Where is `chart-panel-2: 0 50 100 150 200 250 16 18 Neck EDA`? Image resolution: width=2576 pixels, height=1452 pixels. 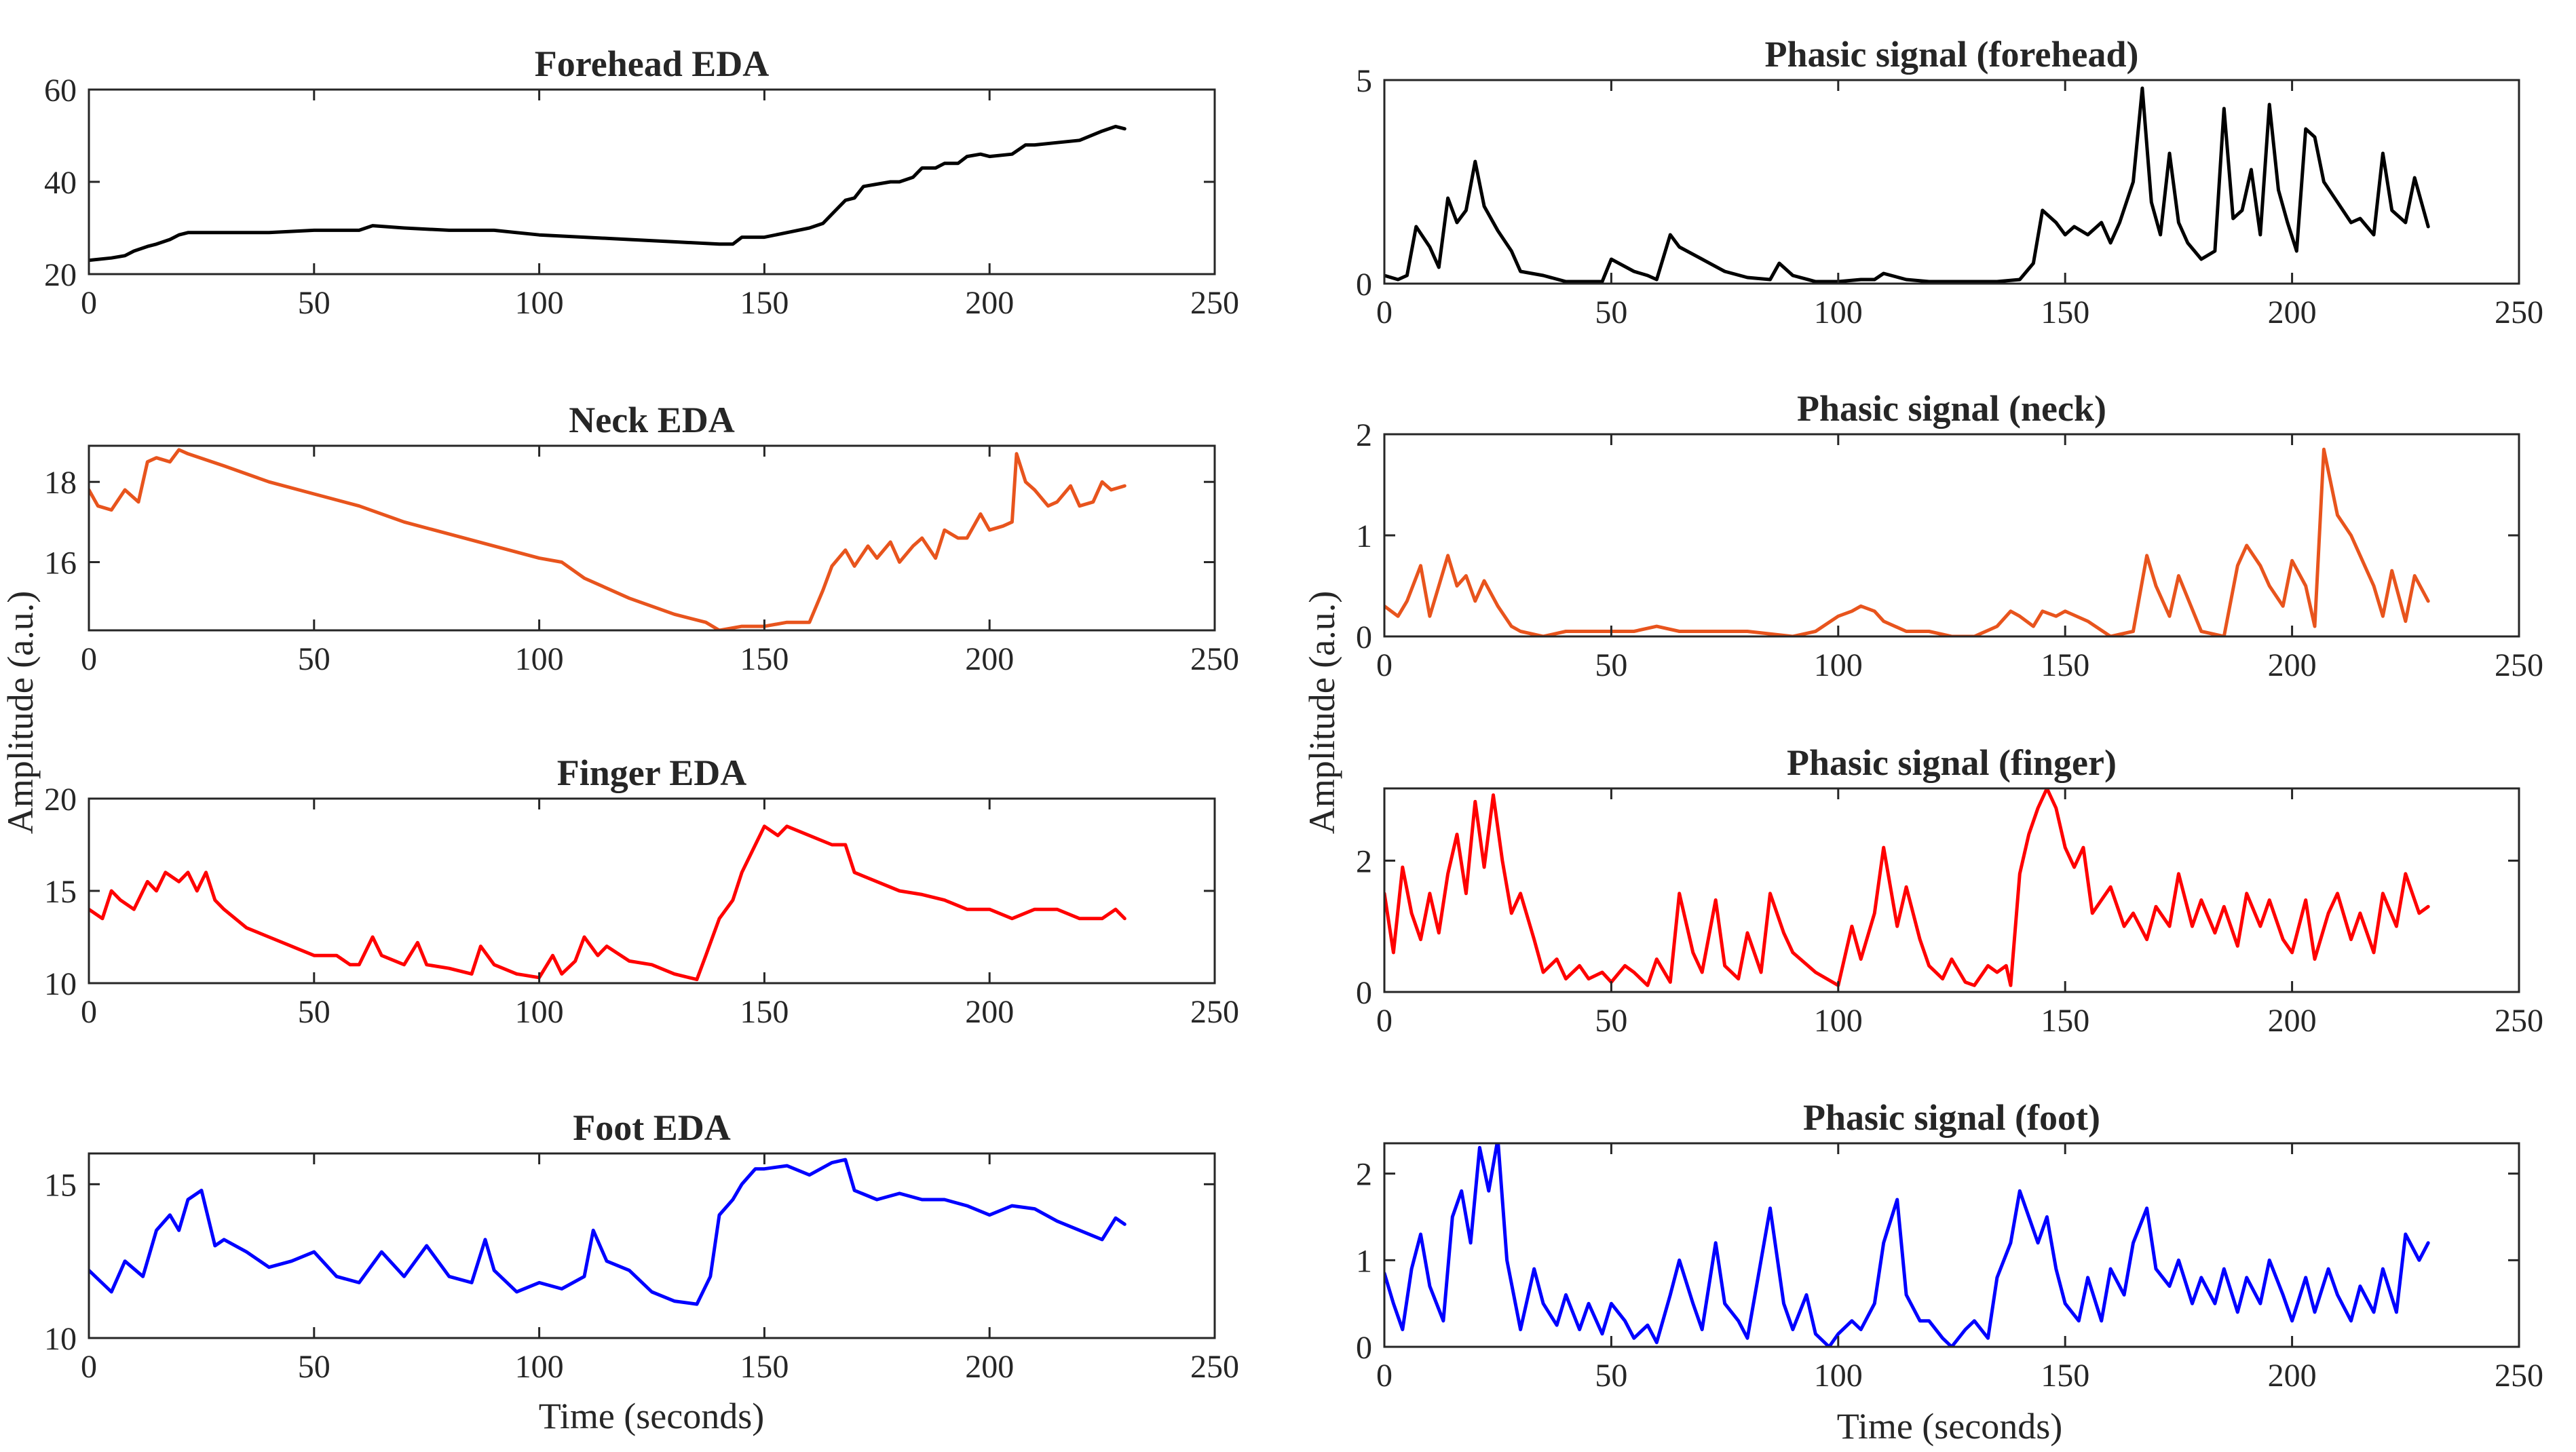
chart-panel-2: 0 50 100 150 200 250 16 18 Neck EDA is located at coordinates (641, 538).